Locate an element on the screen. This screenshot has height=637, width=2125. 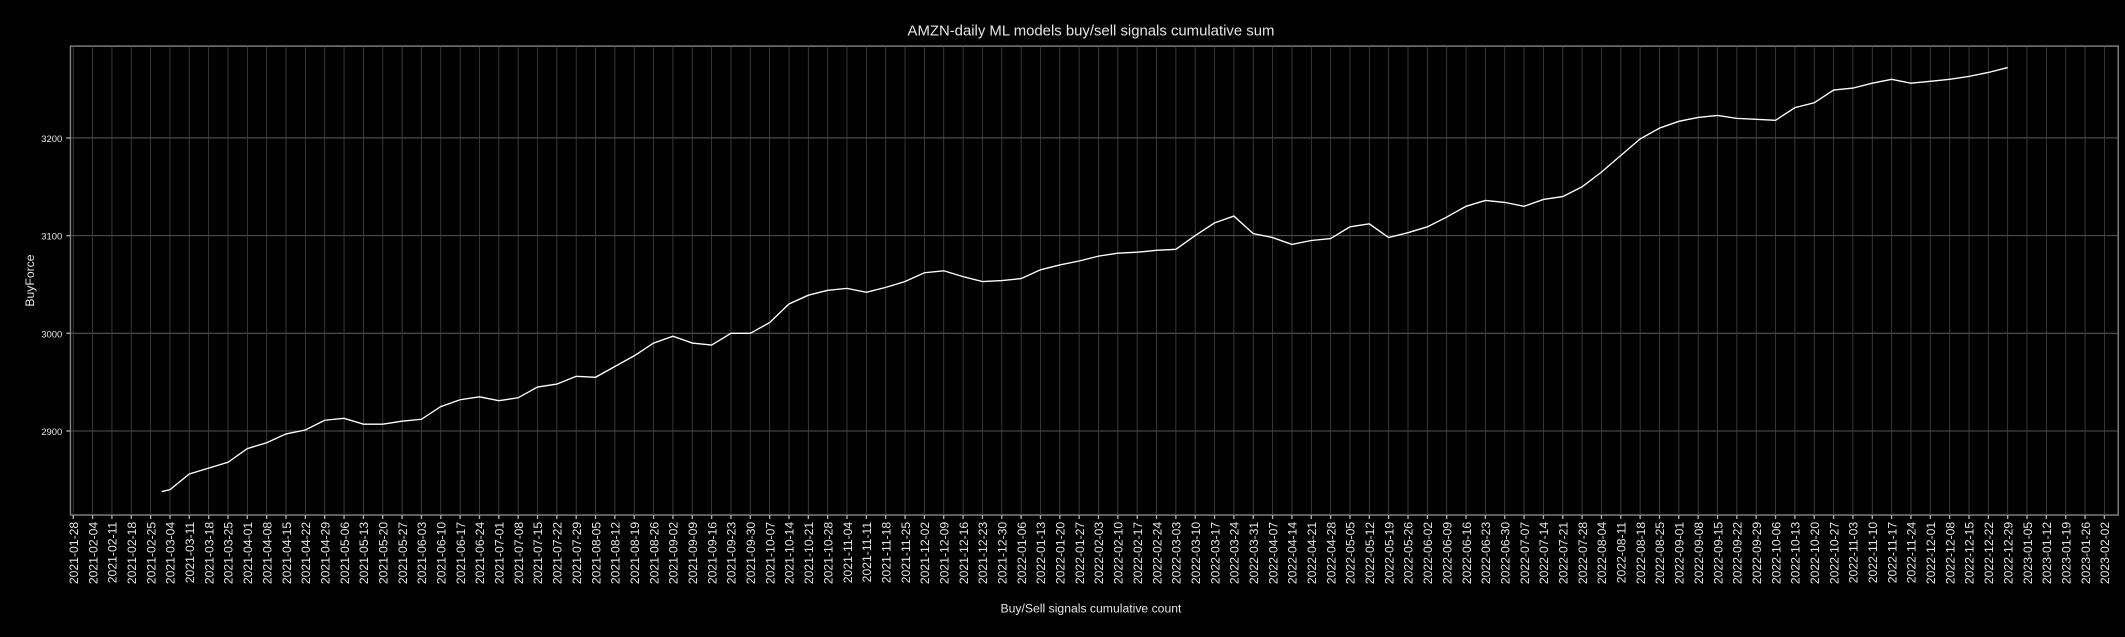
x-tick-label: 2021-10-07 is located at coordinates (770, 553).